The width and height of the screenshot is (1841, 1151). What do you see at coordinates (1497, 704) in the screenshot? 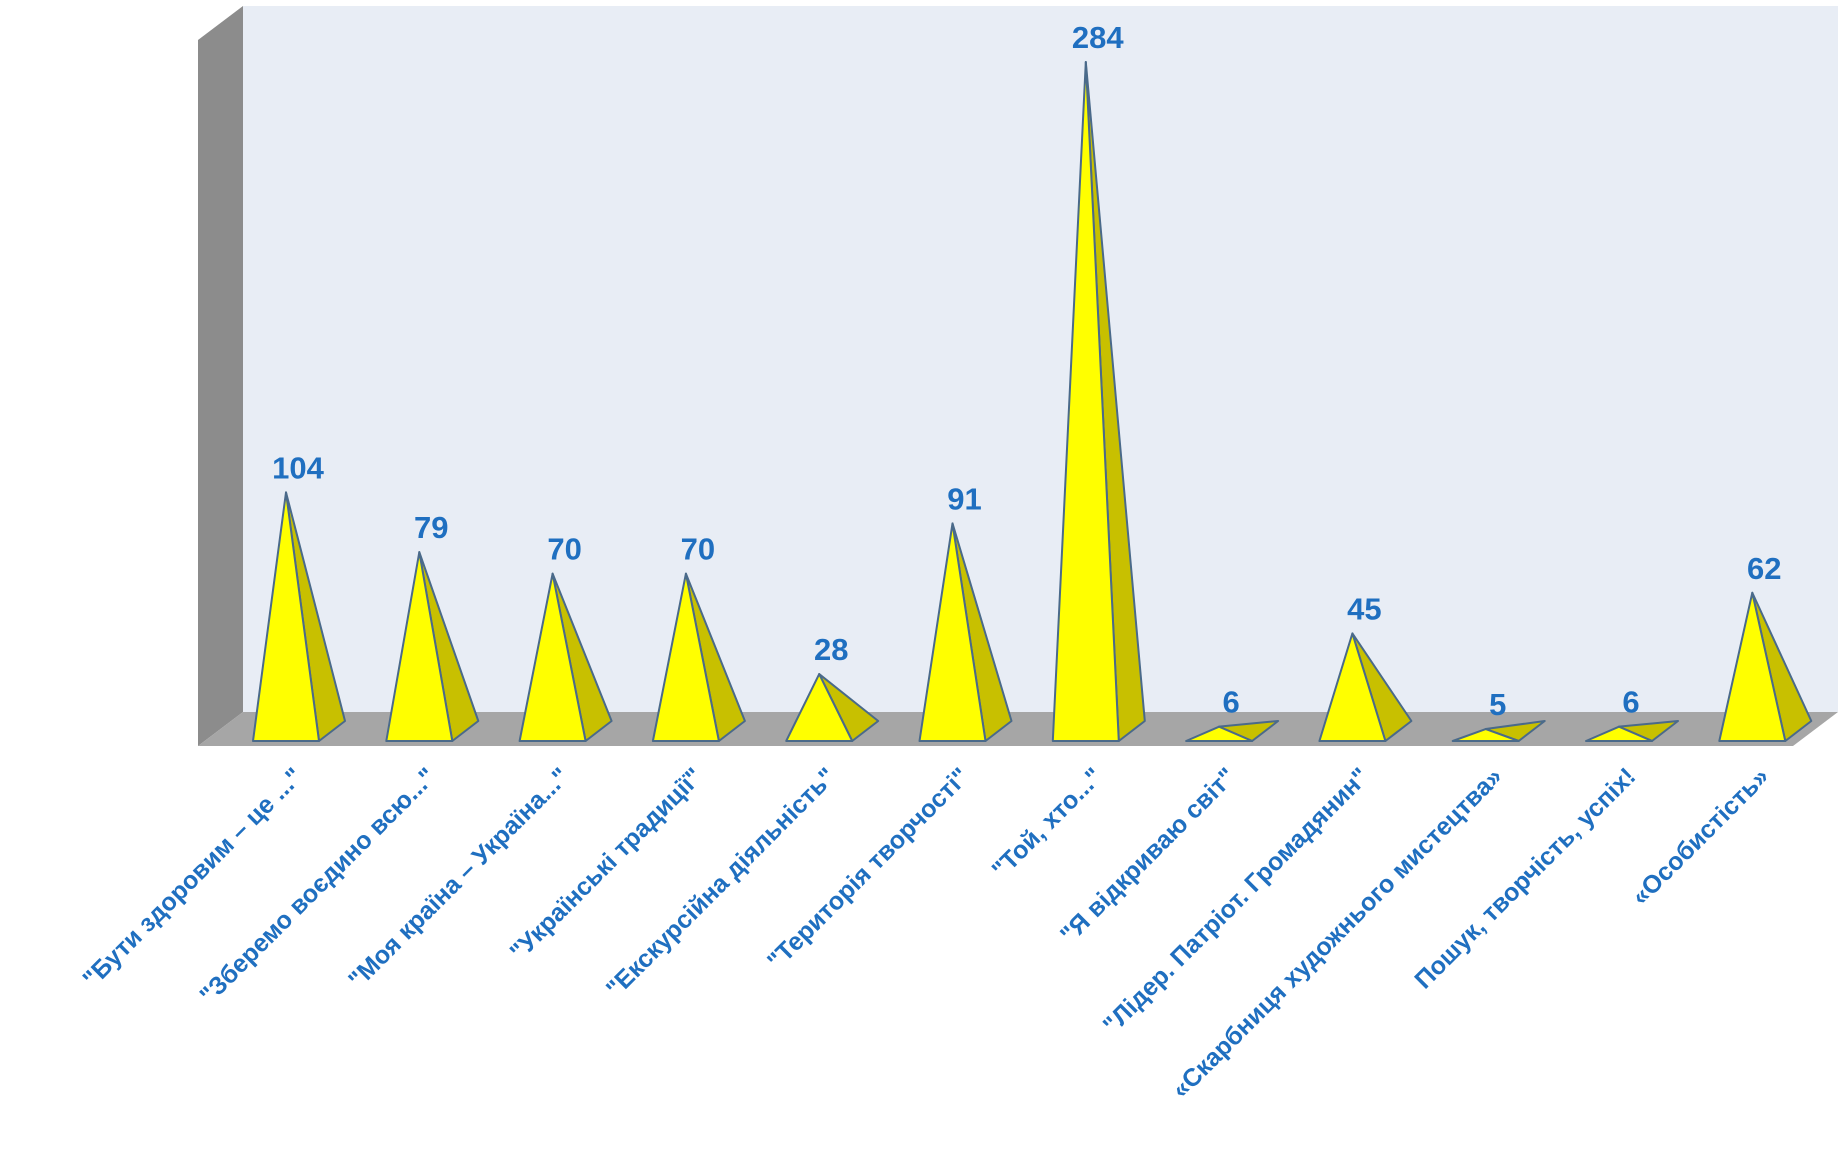
I see `value-label: 5` at bounding box center [1497, 704].